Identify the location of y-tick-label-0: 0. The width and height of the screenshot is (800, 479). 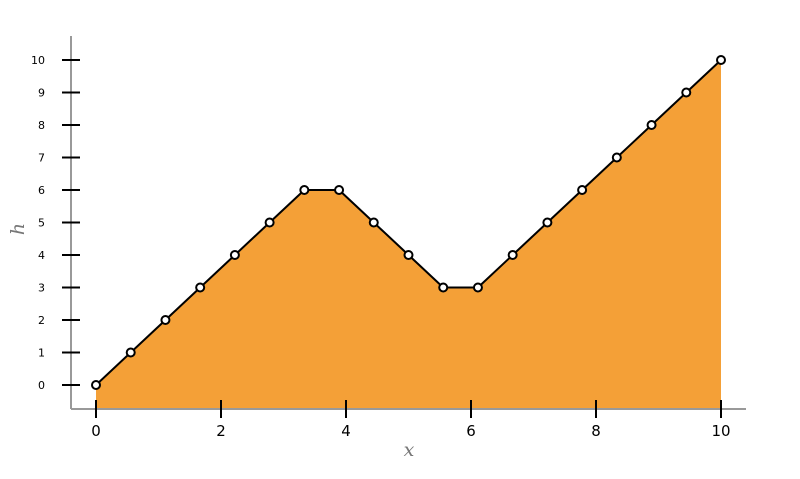
(41, 385).